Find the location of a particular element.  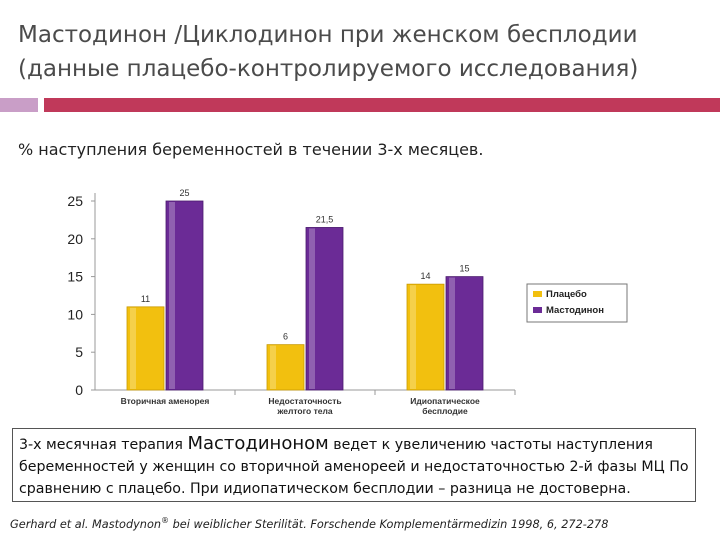

legend-label: Плацебо is located at coordinates (566, 294).